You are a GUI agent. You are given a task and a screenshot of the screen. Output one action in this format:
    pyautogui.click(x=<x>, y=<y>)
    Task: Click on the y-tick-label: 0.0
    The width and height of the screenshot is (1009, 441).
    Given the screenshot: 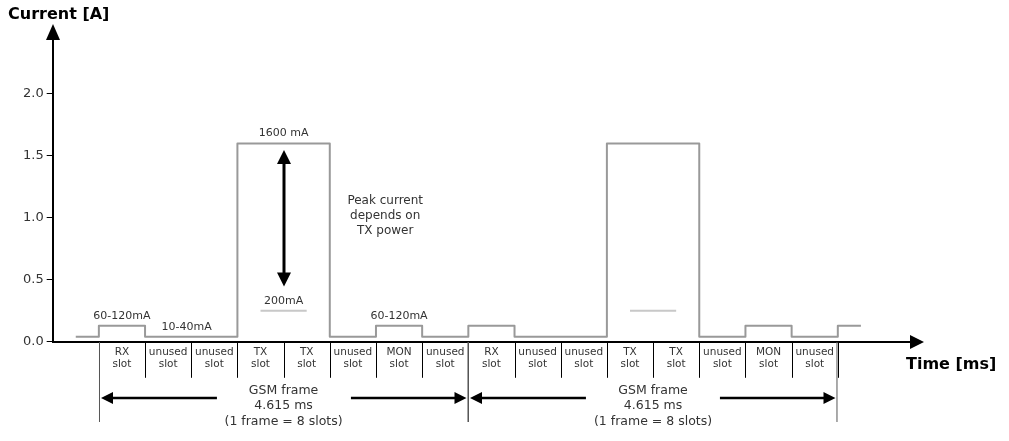 What is the action you would take?
    pyautogui.click(x=33, y=341)
    